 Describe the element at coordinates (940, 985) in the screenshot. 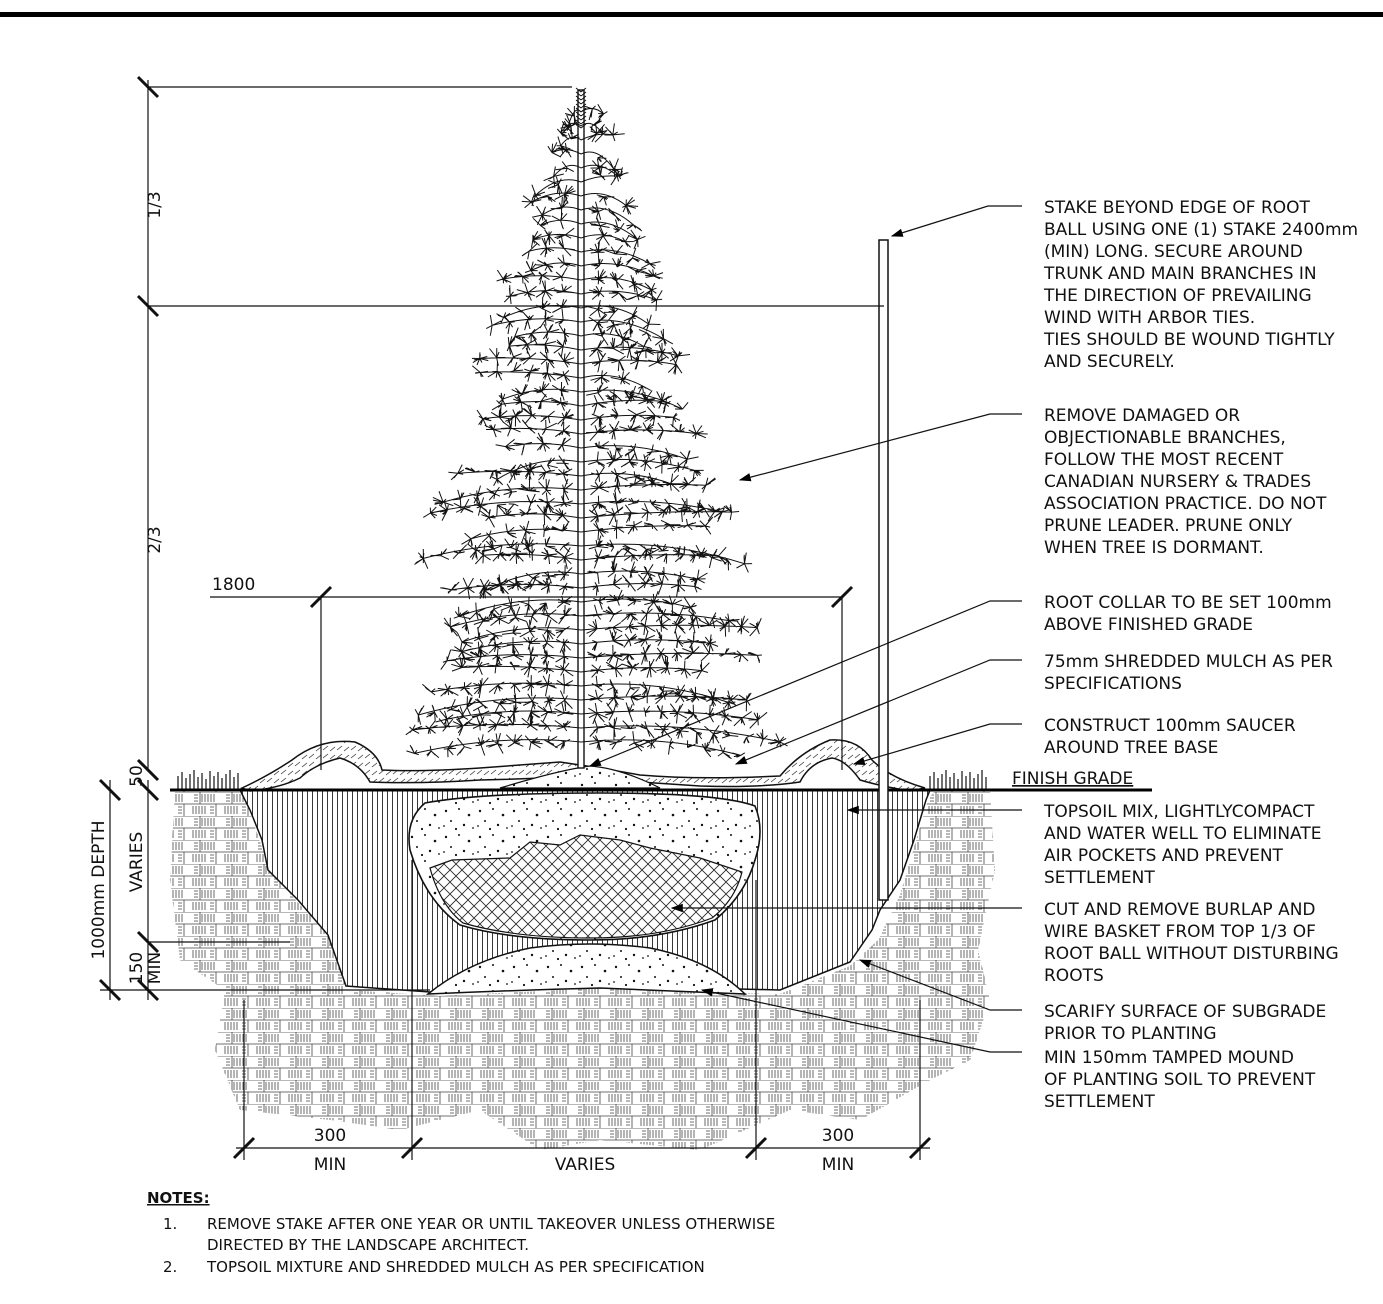

I see `leader-scarify` at that location.